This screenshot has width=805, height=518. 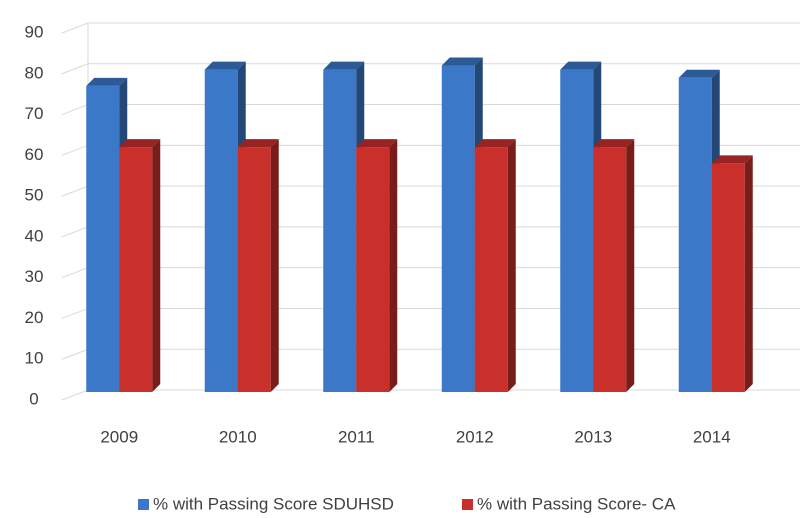 What do you see at coordinates (34, 31) in the screenshot?
I see `y-tick-label: 90` at bounding box center [34, 31].